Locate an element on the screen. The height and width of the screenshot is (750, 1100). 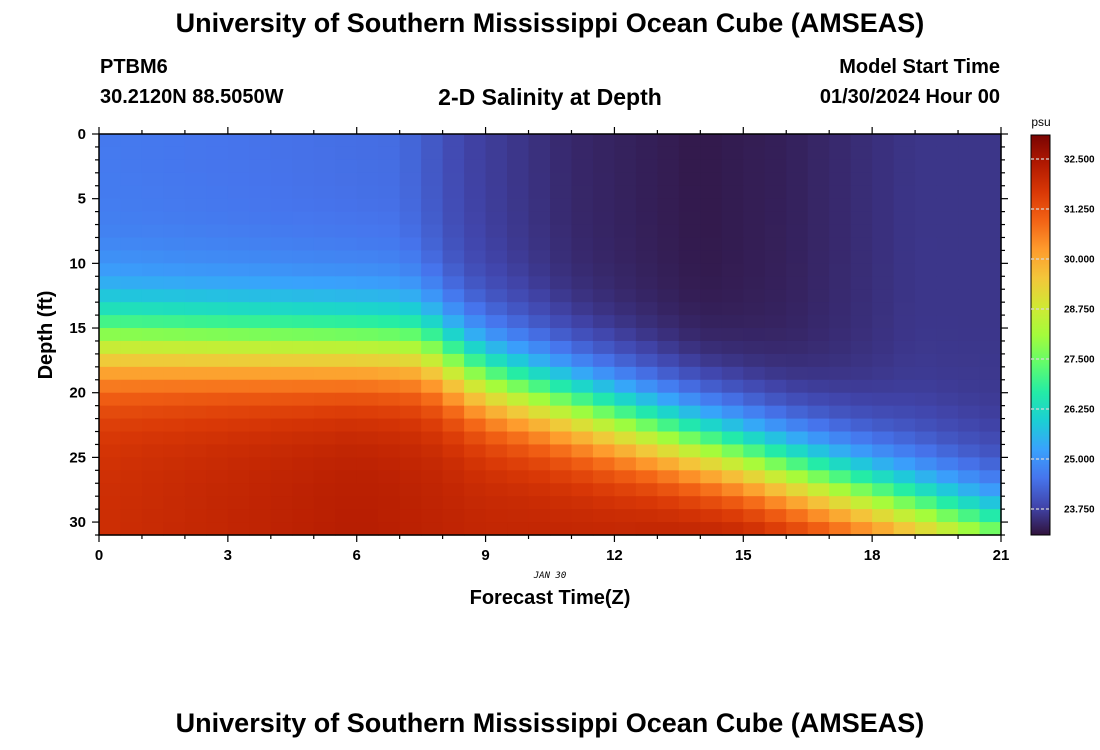
colorbar-tick-label: 31.250 is located at coordinates (1079, 210).